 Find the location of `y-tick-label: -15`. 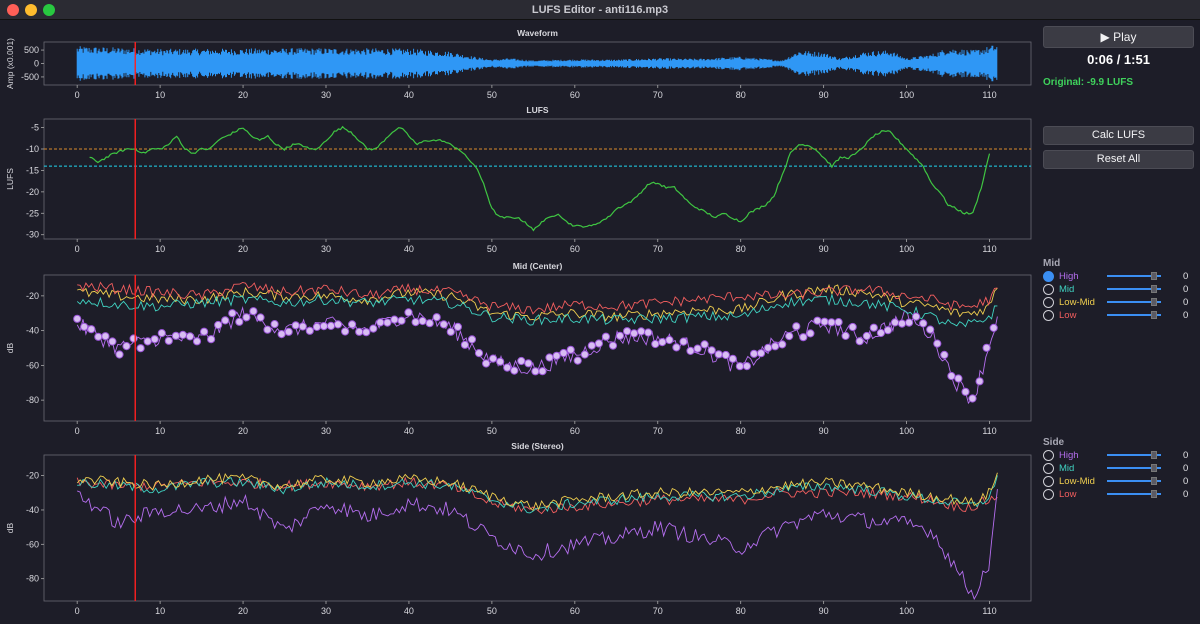

y-tick-label: -15 is located at coordinates (32, 170).